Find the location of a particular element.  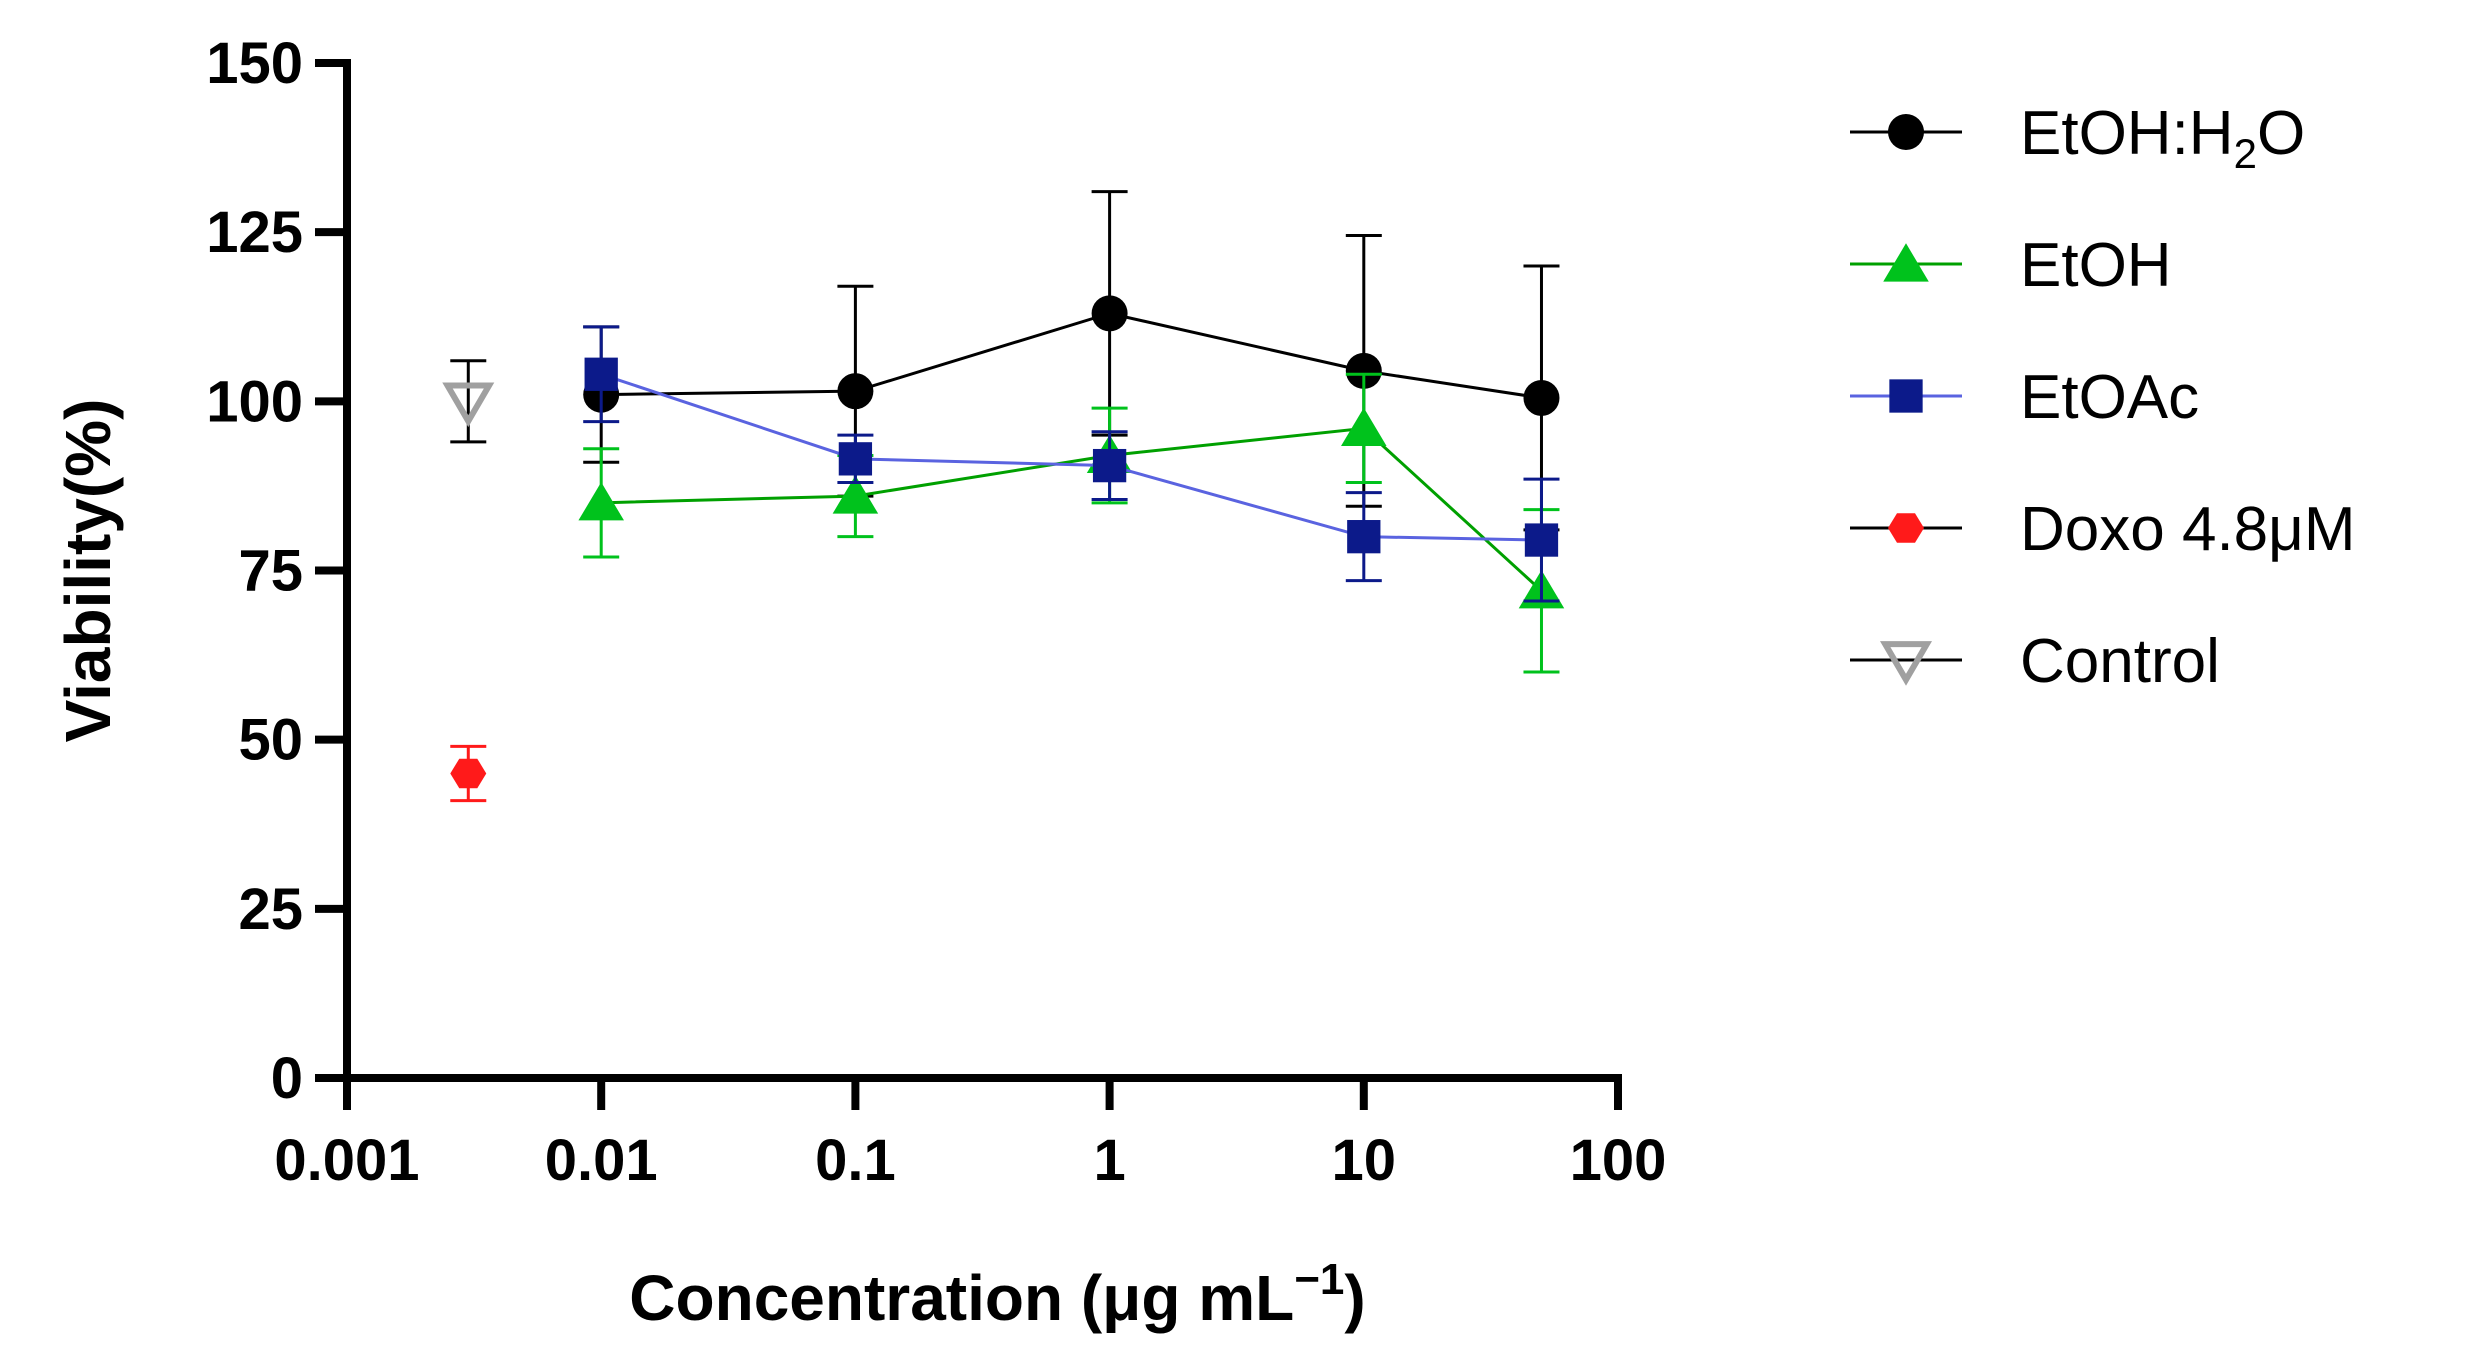

y-tick-label: 75 is located at coordinates (270, 571).